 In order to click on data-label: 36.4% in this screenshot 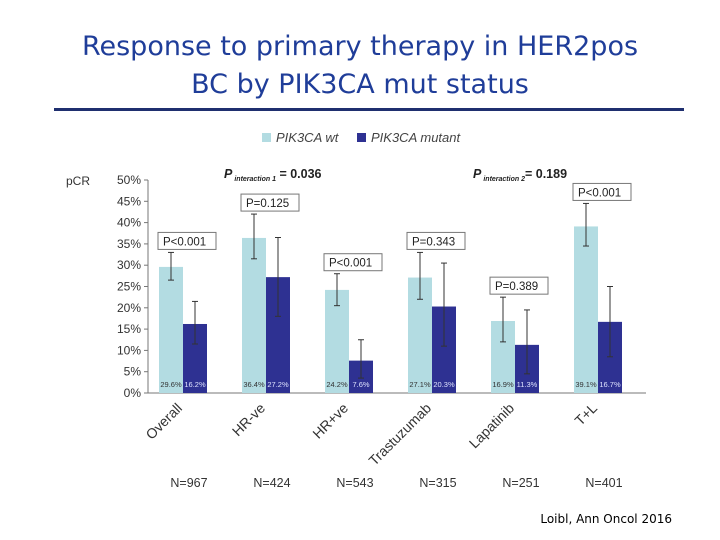, I will do `click(254, 384)`.